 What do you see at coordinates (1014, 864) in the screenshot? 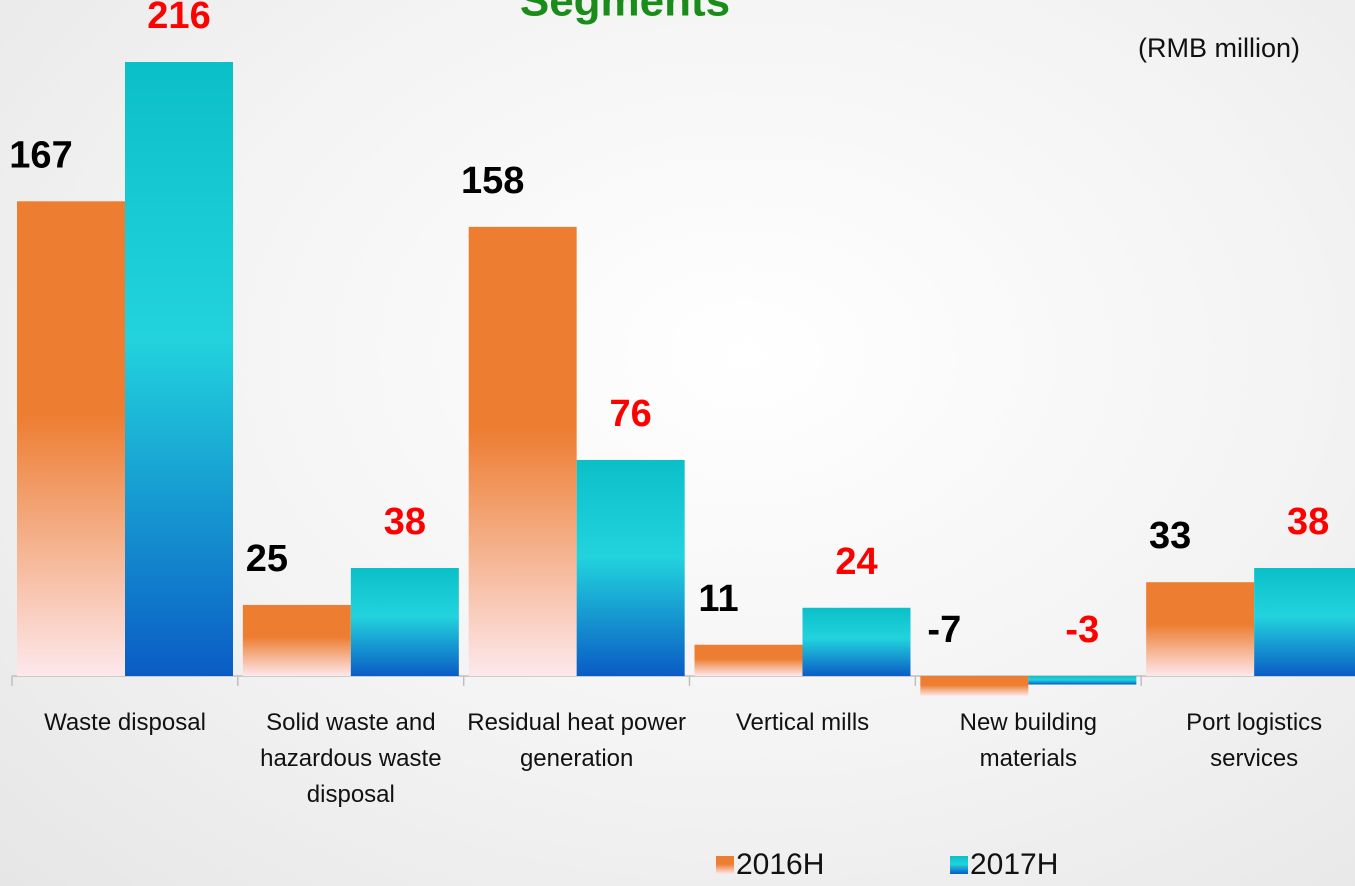
I see `legend-label: 2017H` at bounding box center [1014, 864].